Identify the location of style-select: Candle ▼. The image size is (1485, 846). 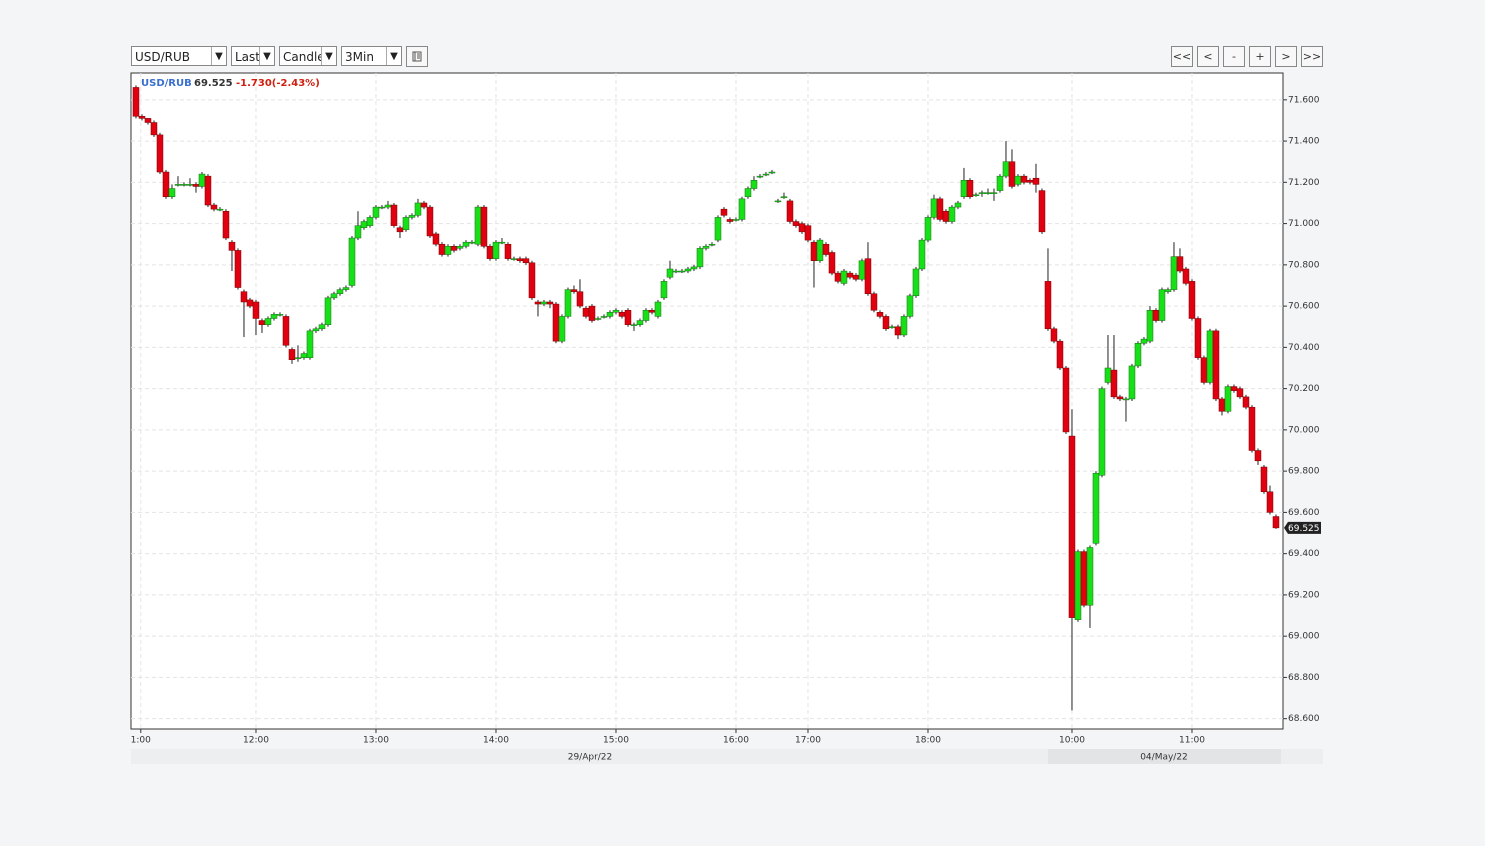
(308, 56).